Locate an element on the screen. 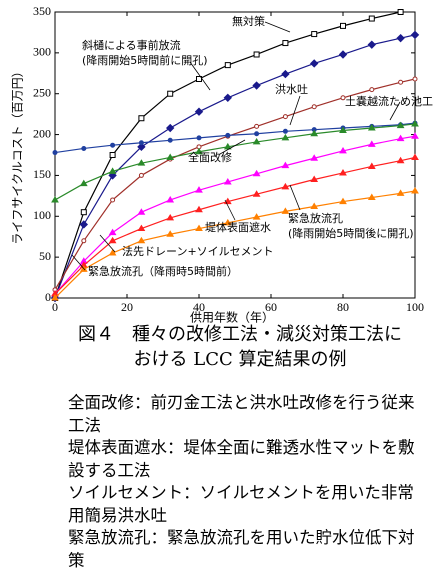 This screenshot has height=573, width=446. caption-line: おける LCC 算定結果の例 is located at coordinates (240, 359).